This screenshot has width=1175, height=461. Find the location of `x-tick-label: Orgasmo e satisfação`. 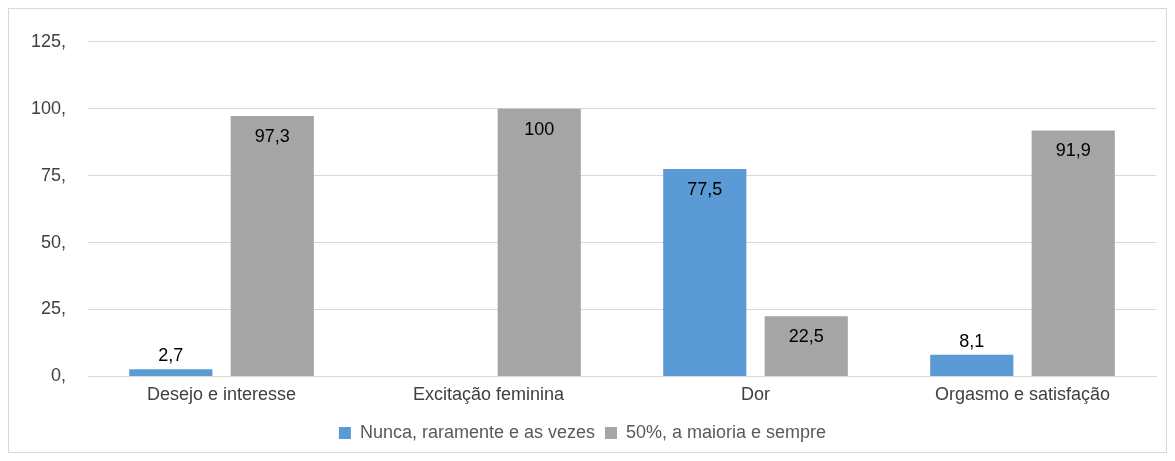

x-tick-label: Orgasmo e satisfação is located at coordinates (1022, 394).